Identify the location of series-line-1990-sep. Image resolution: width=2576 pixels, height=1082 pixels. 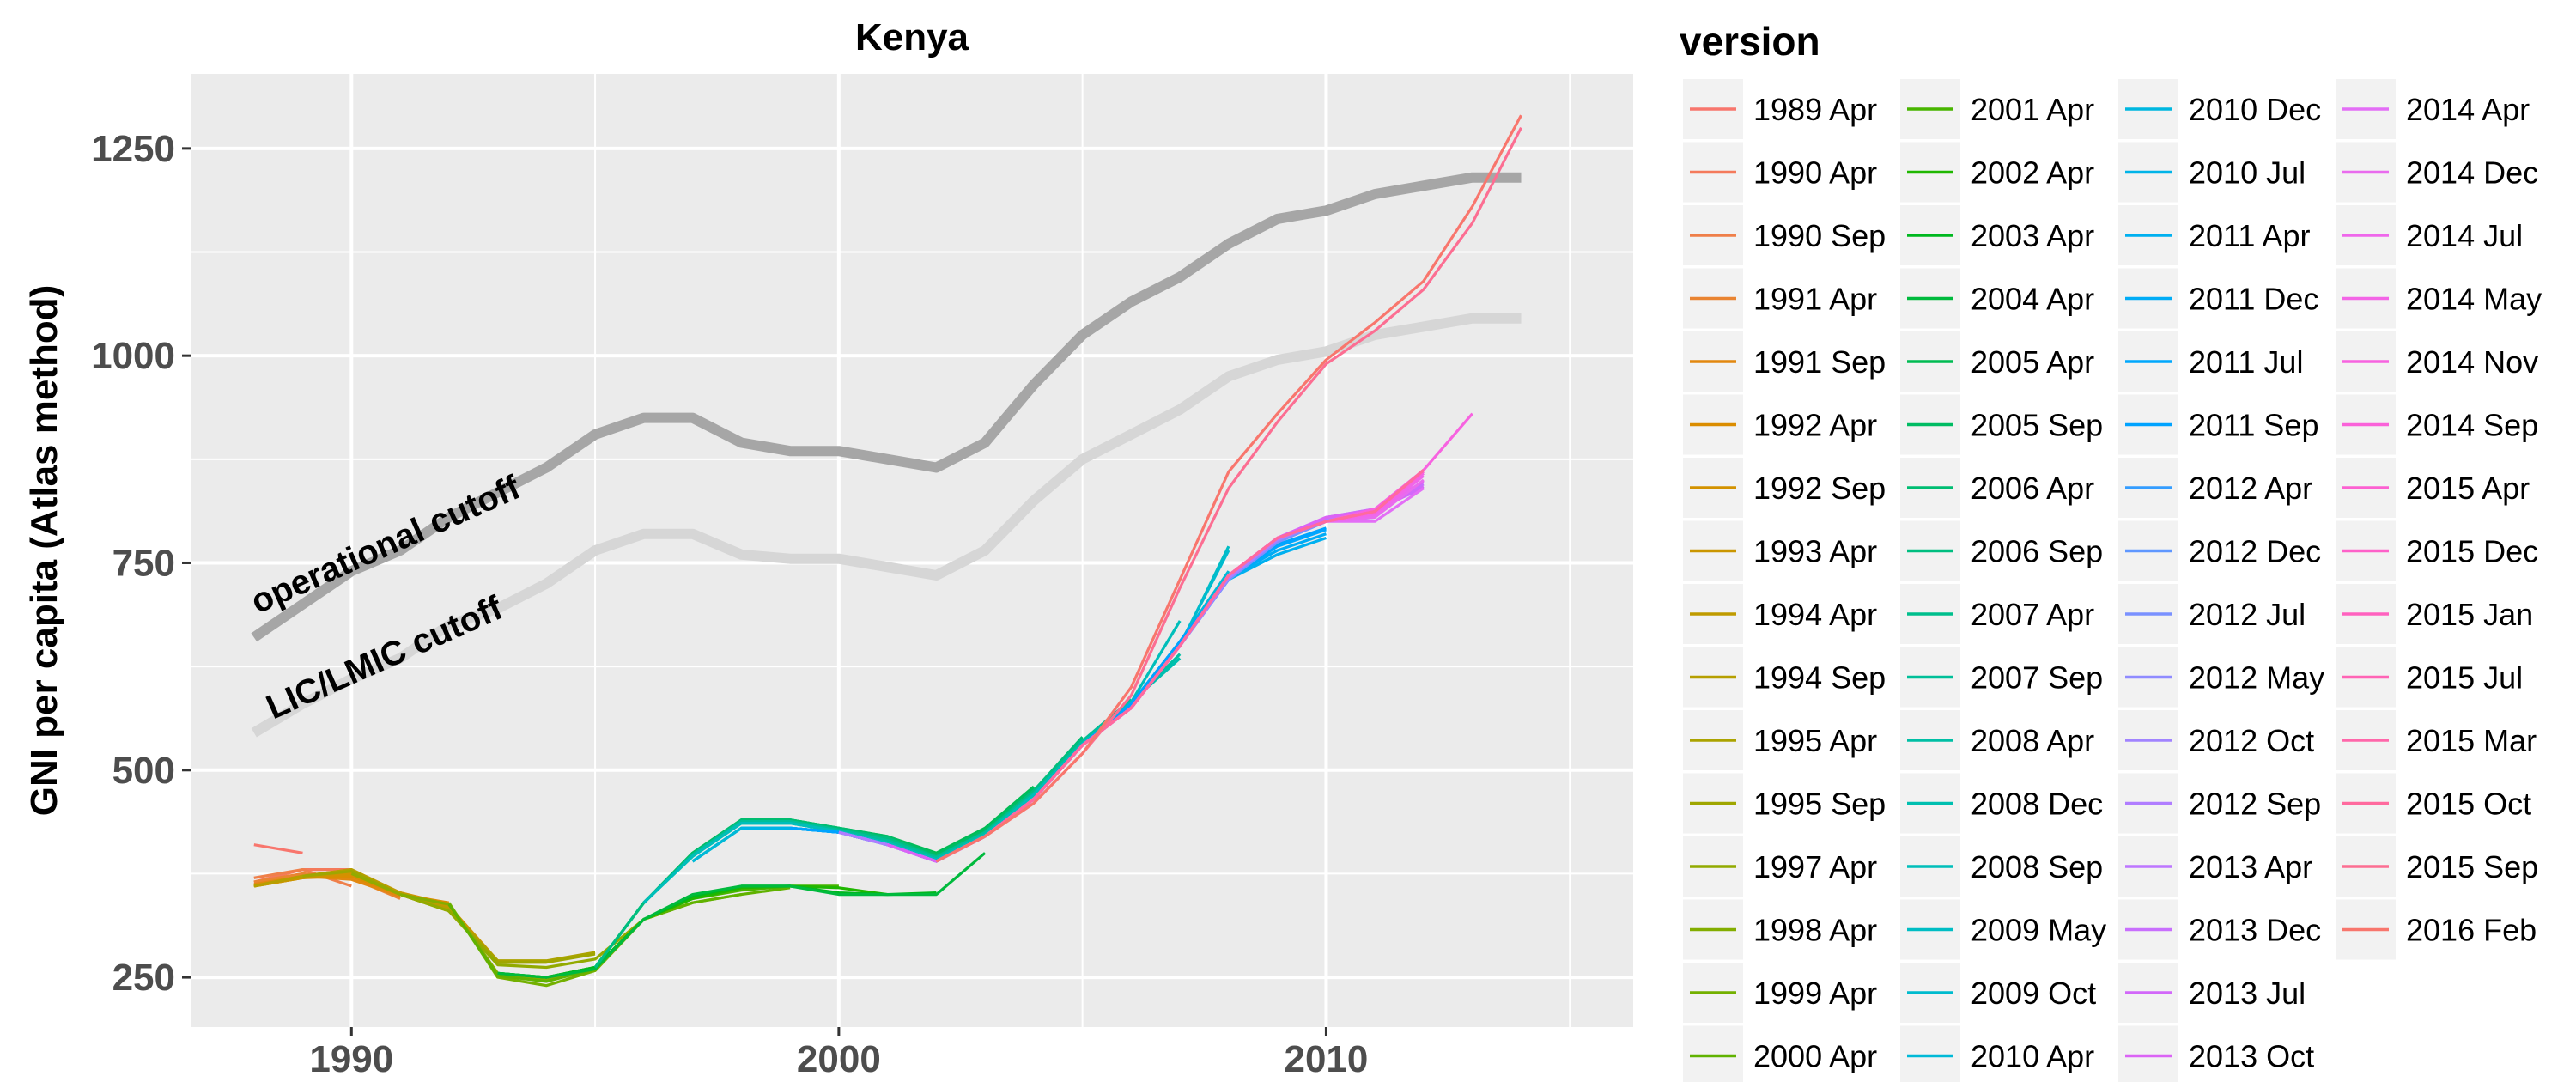
(302, 877).